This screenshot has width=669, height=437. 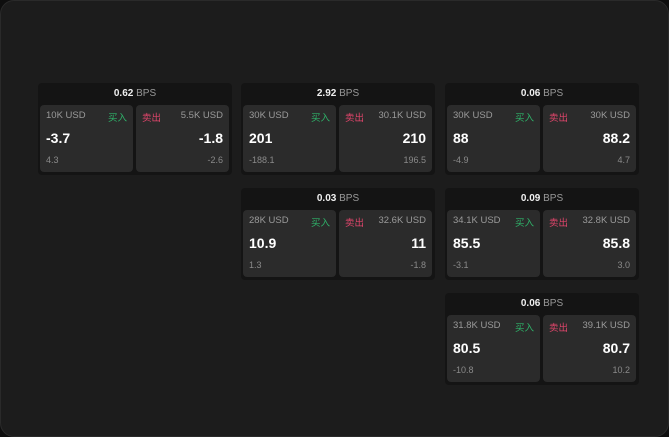 I want to click on ask-price: 88.2, so click(x=616, y=138).